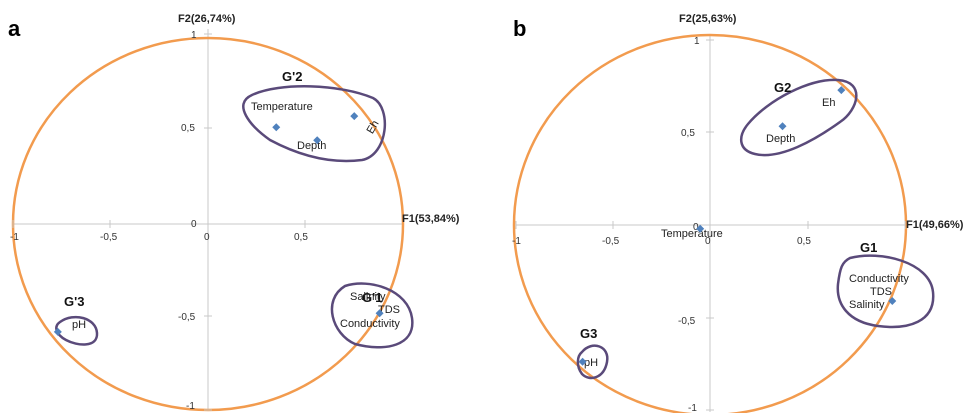  What do you see at coordinates (187, 317) in the screenshot?
I see `panel-a-ytick: -0,5` at bounding box center [187, 317].